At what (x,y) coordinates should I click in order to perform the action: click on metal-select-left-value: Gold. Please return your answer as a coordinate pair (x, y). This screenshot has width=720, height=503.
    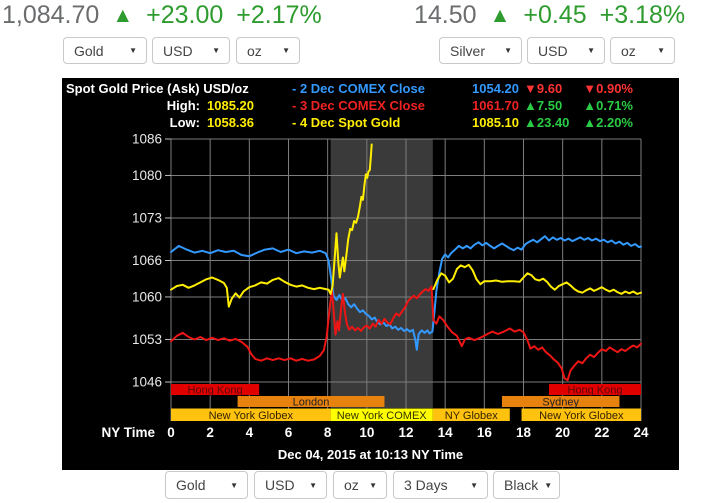
    Looking at the image, I should click on (89, 50).